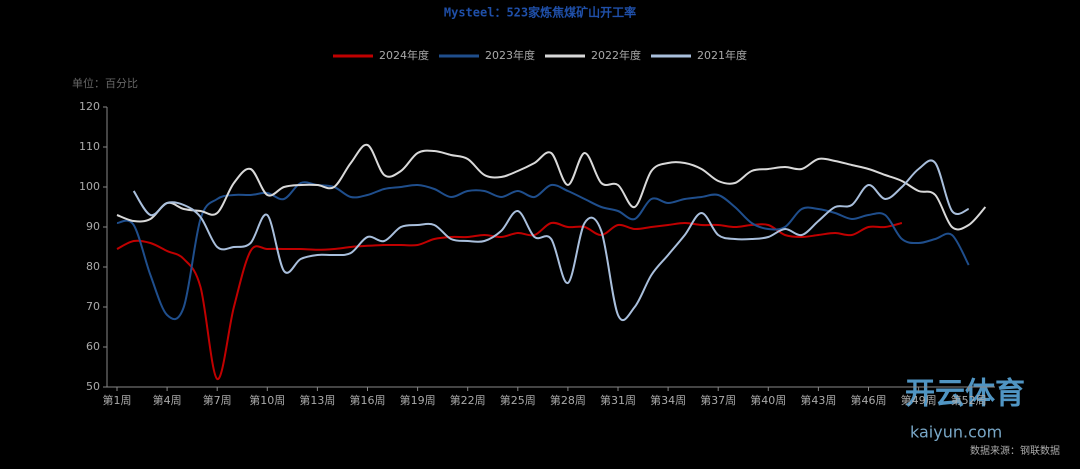  I want to click on x-tick-label: 第25周, so click(518, 400).